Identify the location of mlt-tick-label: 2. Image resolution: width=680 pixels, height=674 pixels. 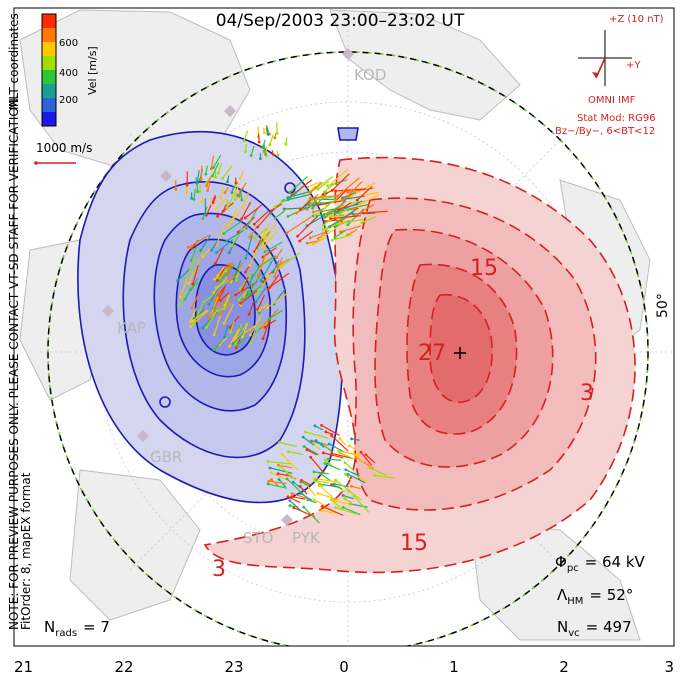
(564, 666).